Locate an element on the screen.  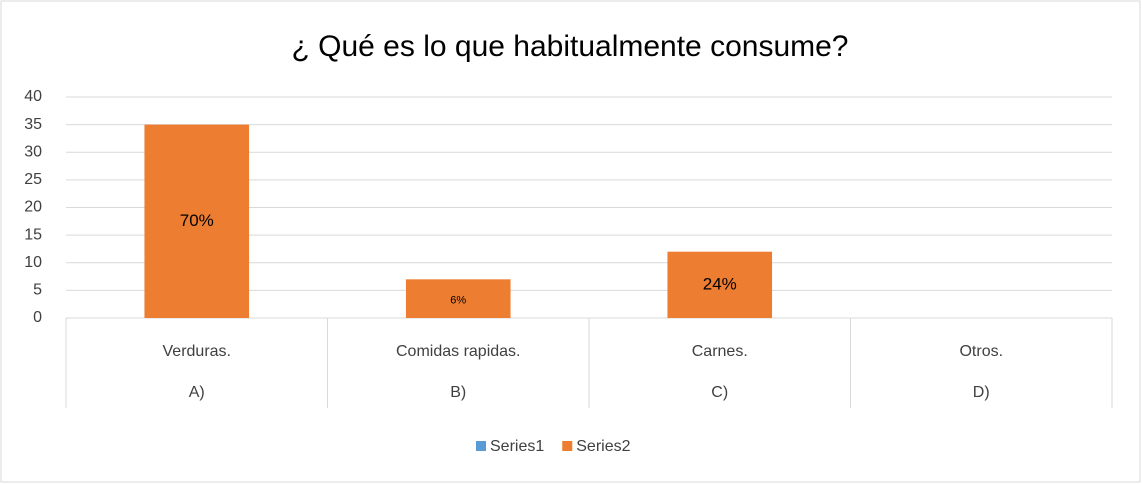
x-group-label: C) is located at coordinates (719, 392).